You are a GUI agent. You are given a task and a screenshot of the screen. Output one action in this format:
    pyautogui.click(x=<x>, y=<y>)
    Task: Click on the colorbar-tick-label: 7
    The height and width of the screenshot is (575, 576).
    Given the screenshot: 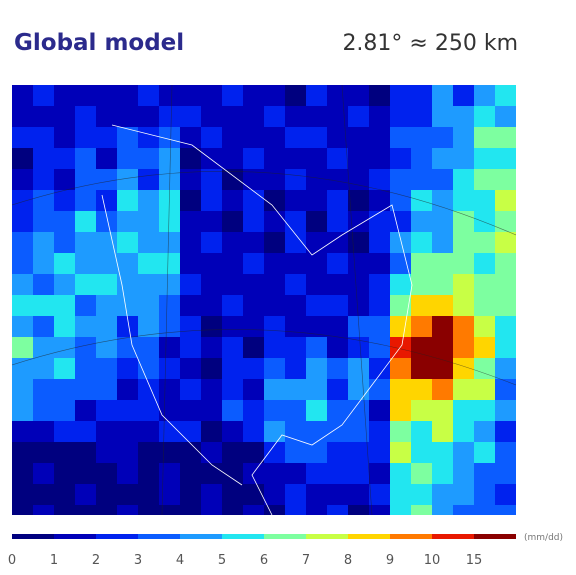 What is the action you would take?
    pyautogui.click(x=306, y=560)
    